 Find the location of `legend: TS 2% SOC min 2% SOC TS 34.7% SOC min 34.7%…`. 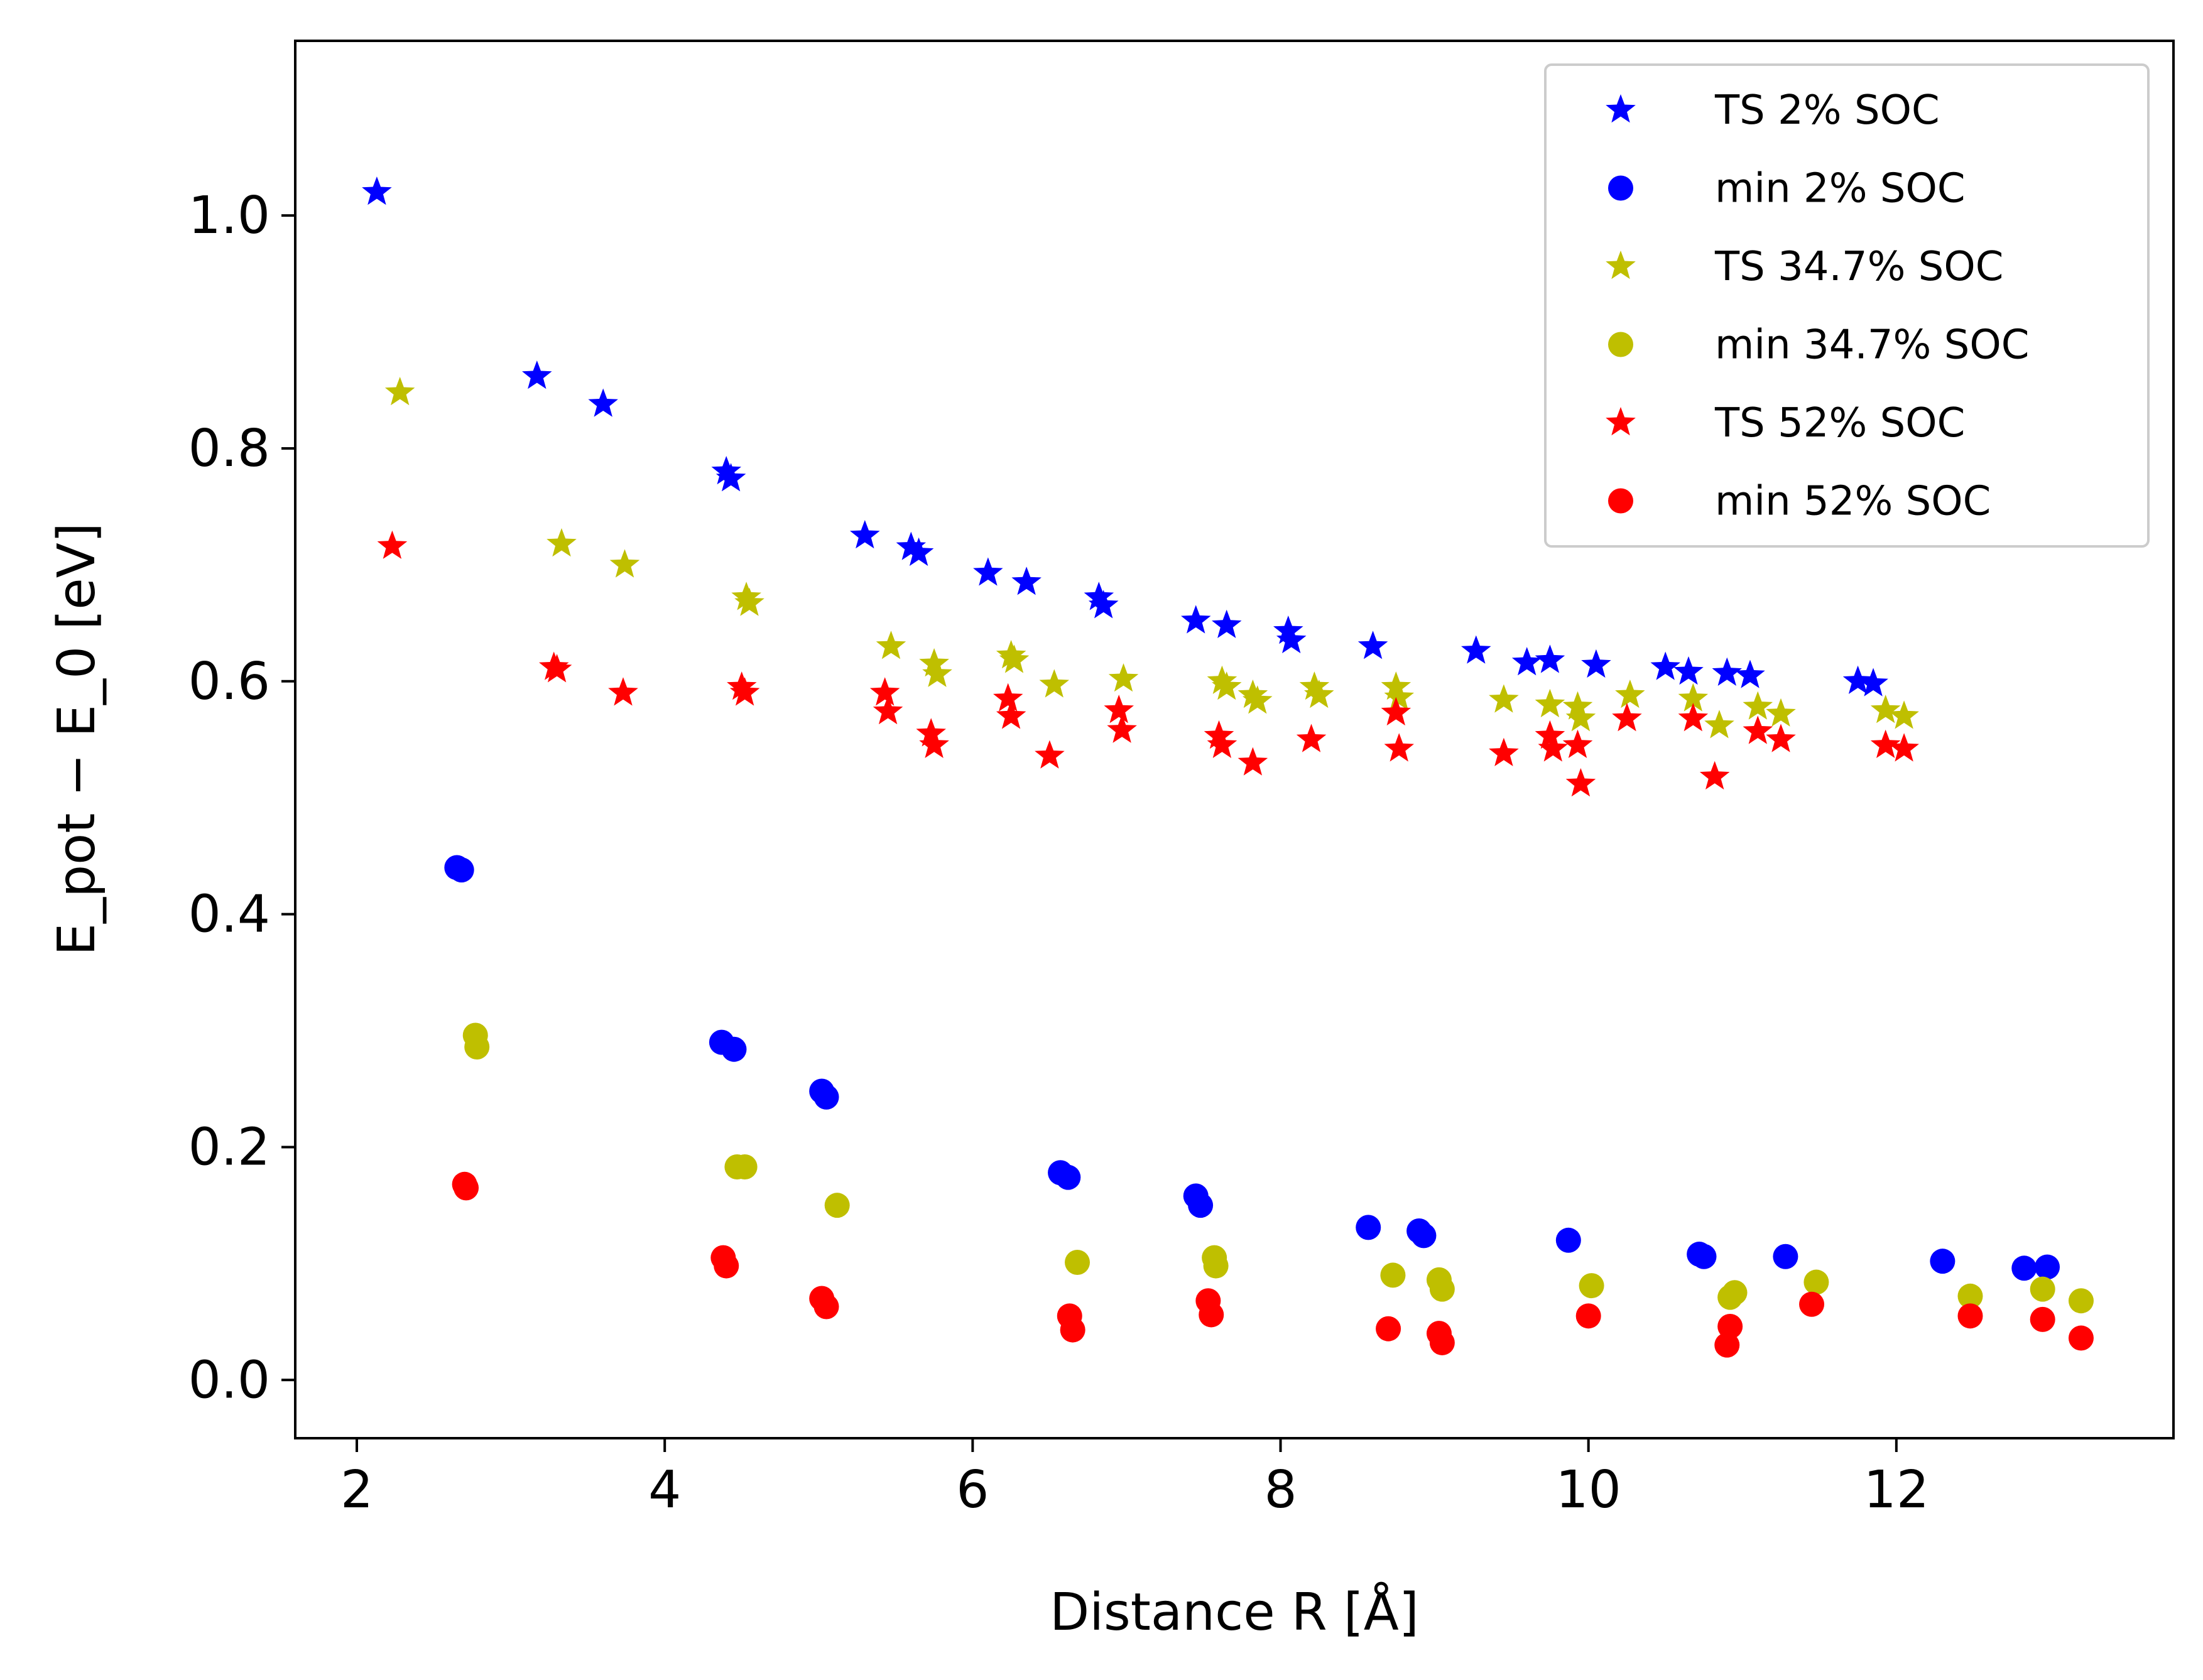

legend: TS 2% SOC min 2% SOC TS 34.7% SOC min 34.7%… is located at coordinates (1847, 305).